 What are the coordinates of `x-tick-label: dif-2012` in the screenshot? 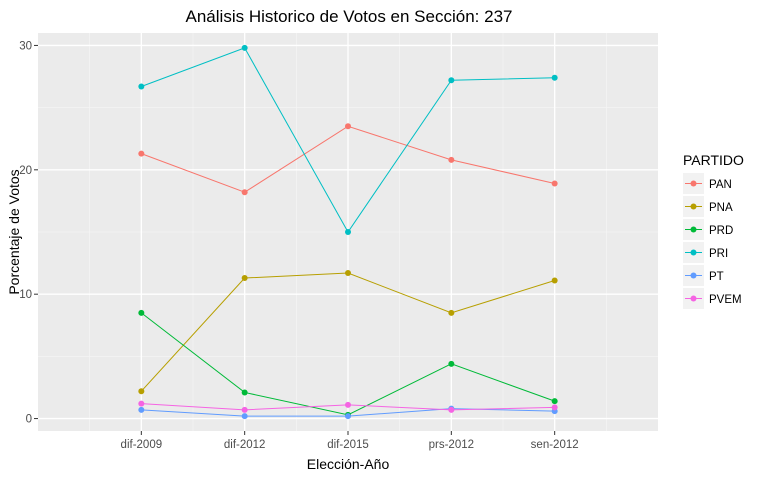 It's located at (245, 445).